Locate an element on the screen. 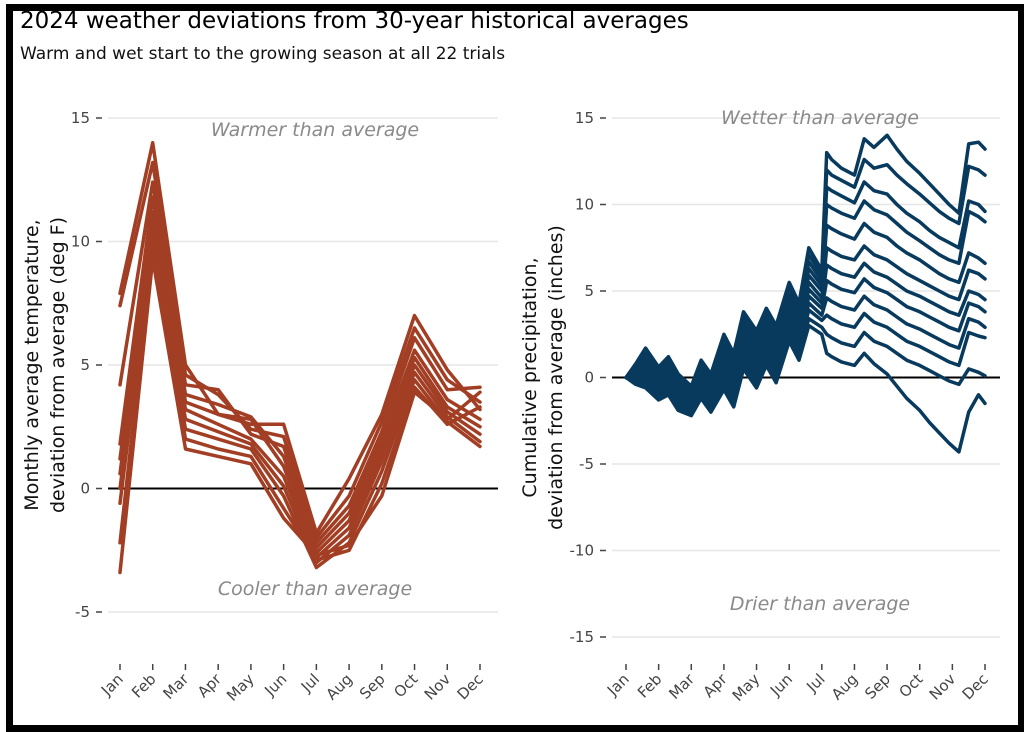 This screenshot has width=1024, height=732. annotation-bottom: Cooler than average is located at coordinates (315, 589).